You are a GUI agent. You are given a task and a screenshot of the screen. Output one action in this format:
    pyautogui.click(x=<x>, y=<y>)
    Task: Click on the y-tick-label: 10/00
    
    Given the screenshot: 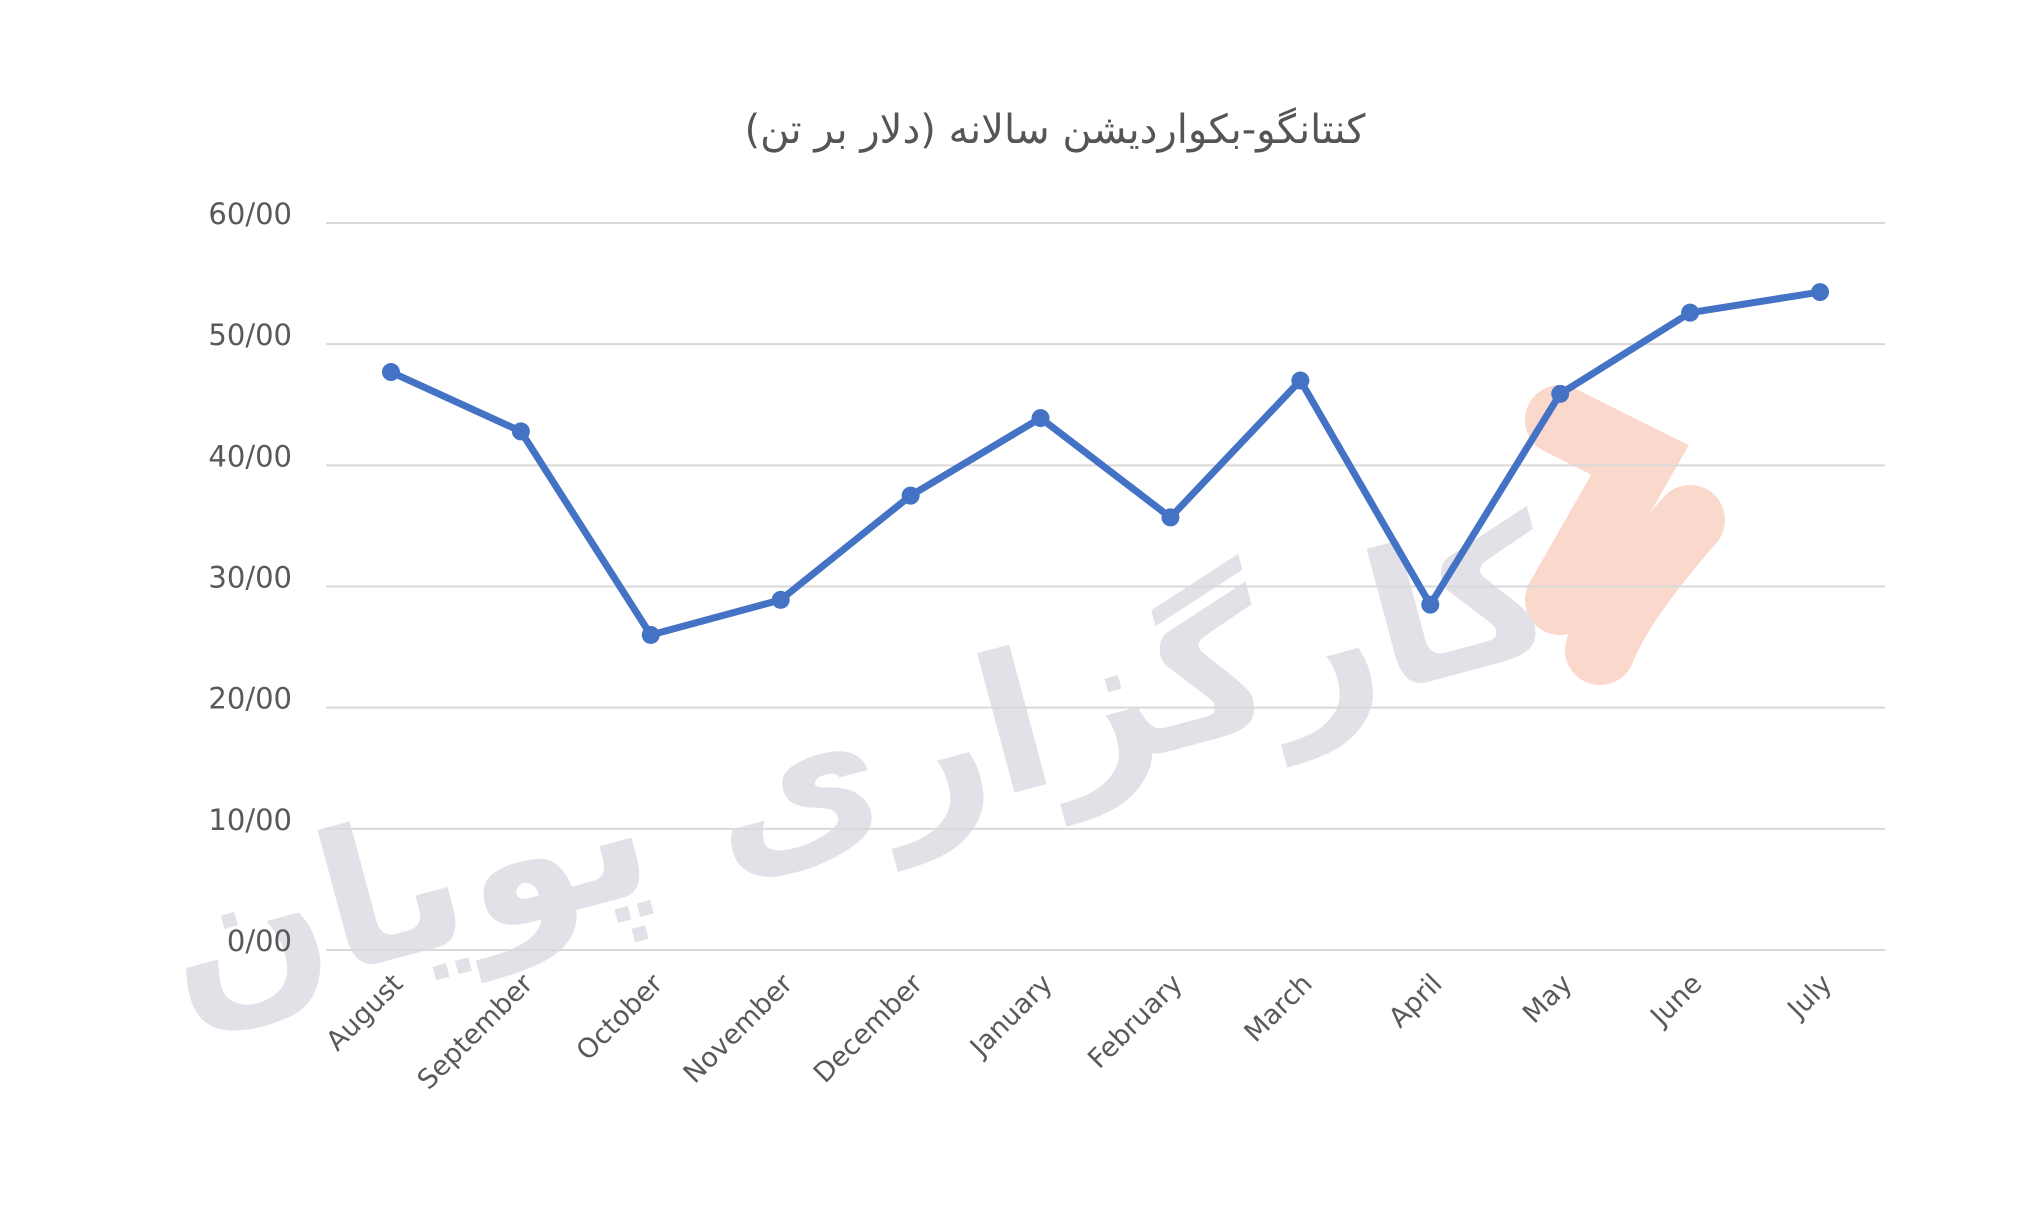 What is the action you would take?
    pyautogui.click(x=250, y=820)
    